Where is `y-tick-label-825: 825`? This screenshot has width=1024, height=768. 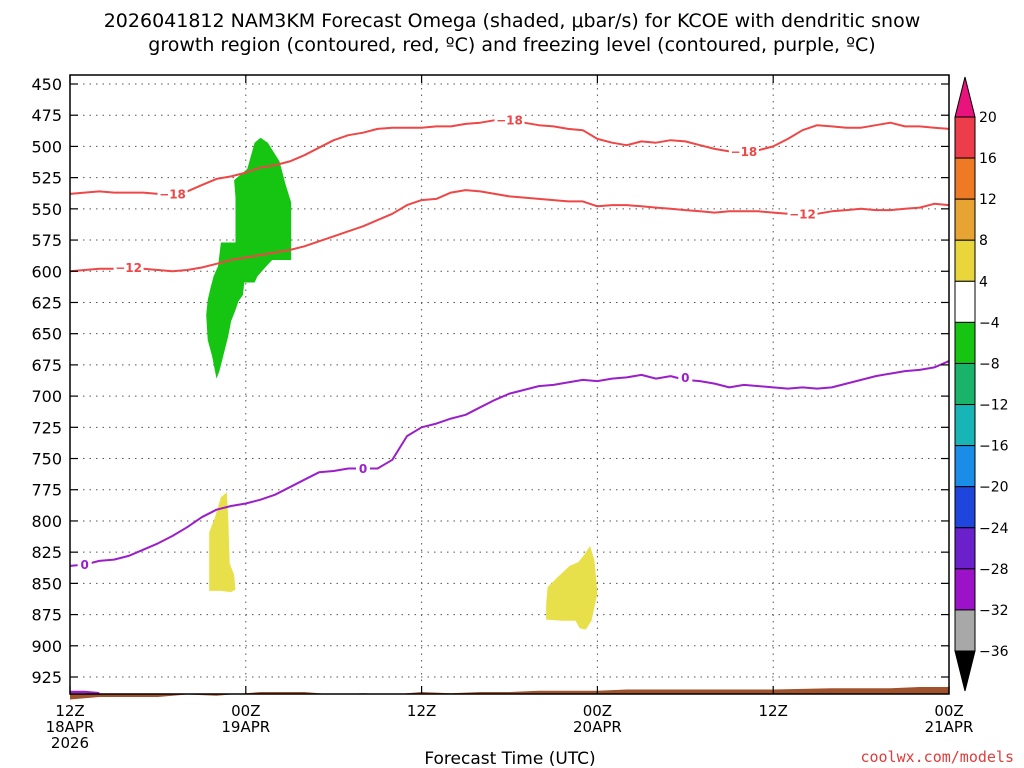 y-tick-label-825: 825 is located at coordinates (46, 552).